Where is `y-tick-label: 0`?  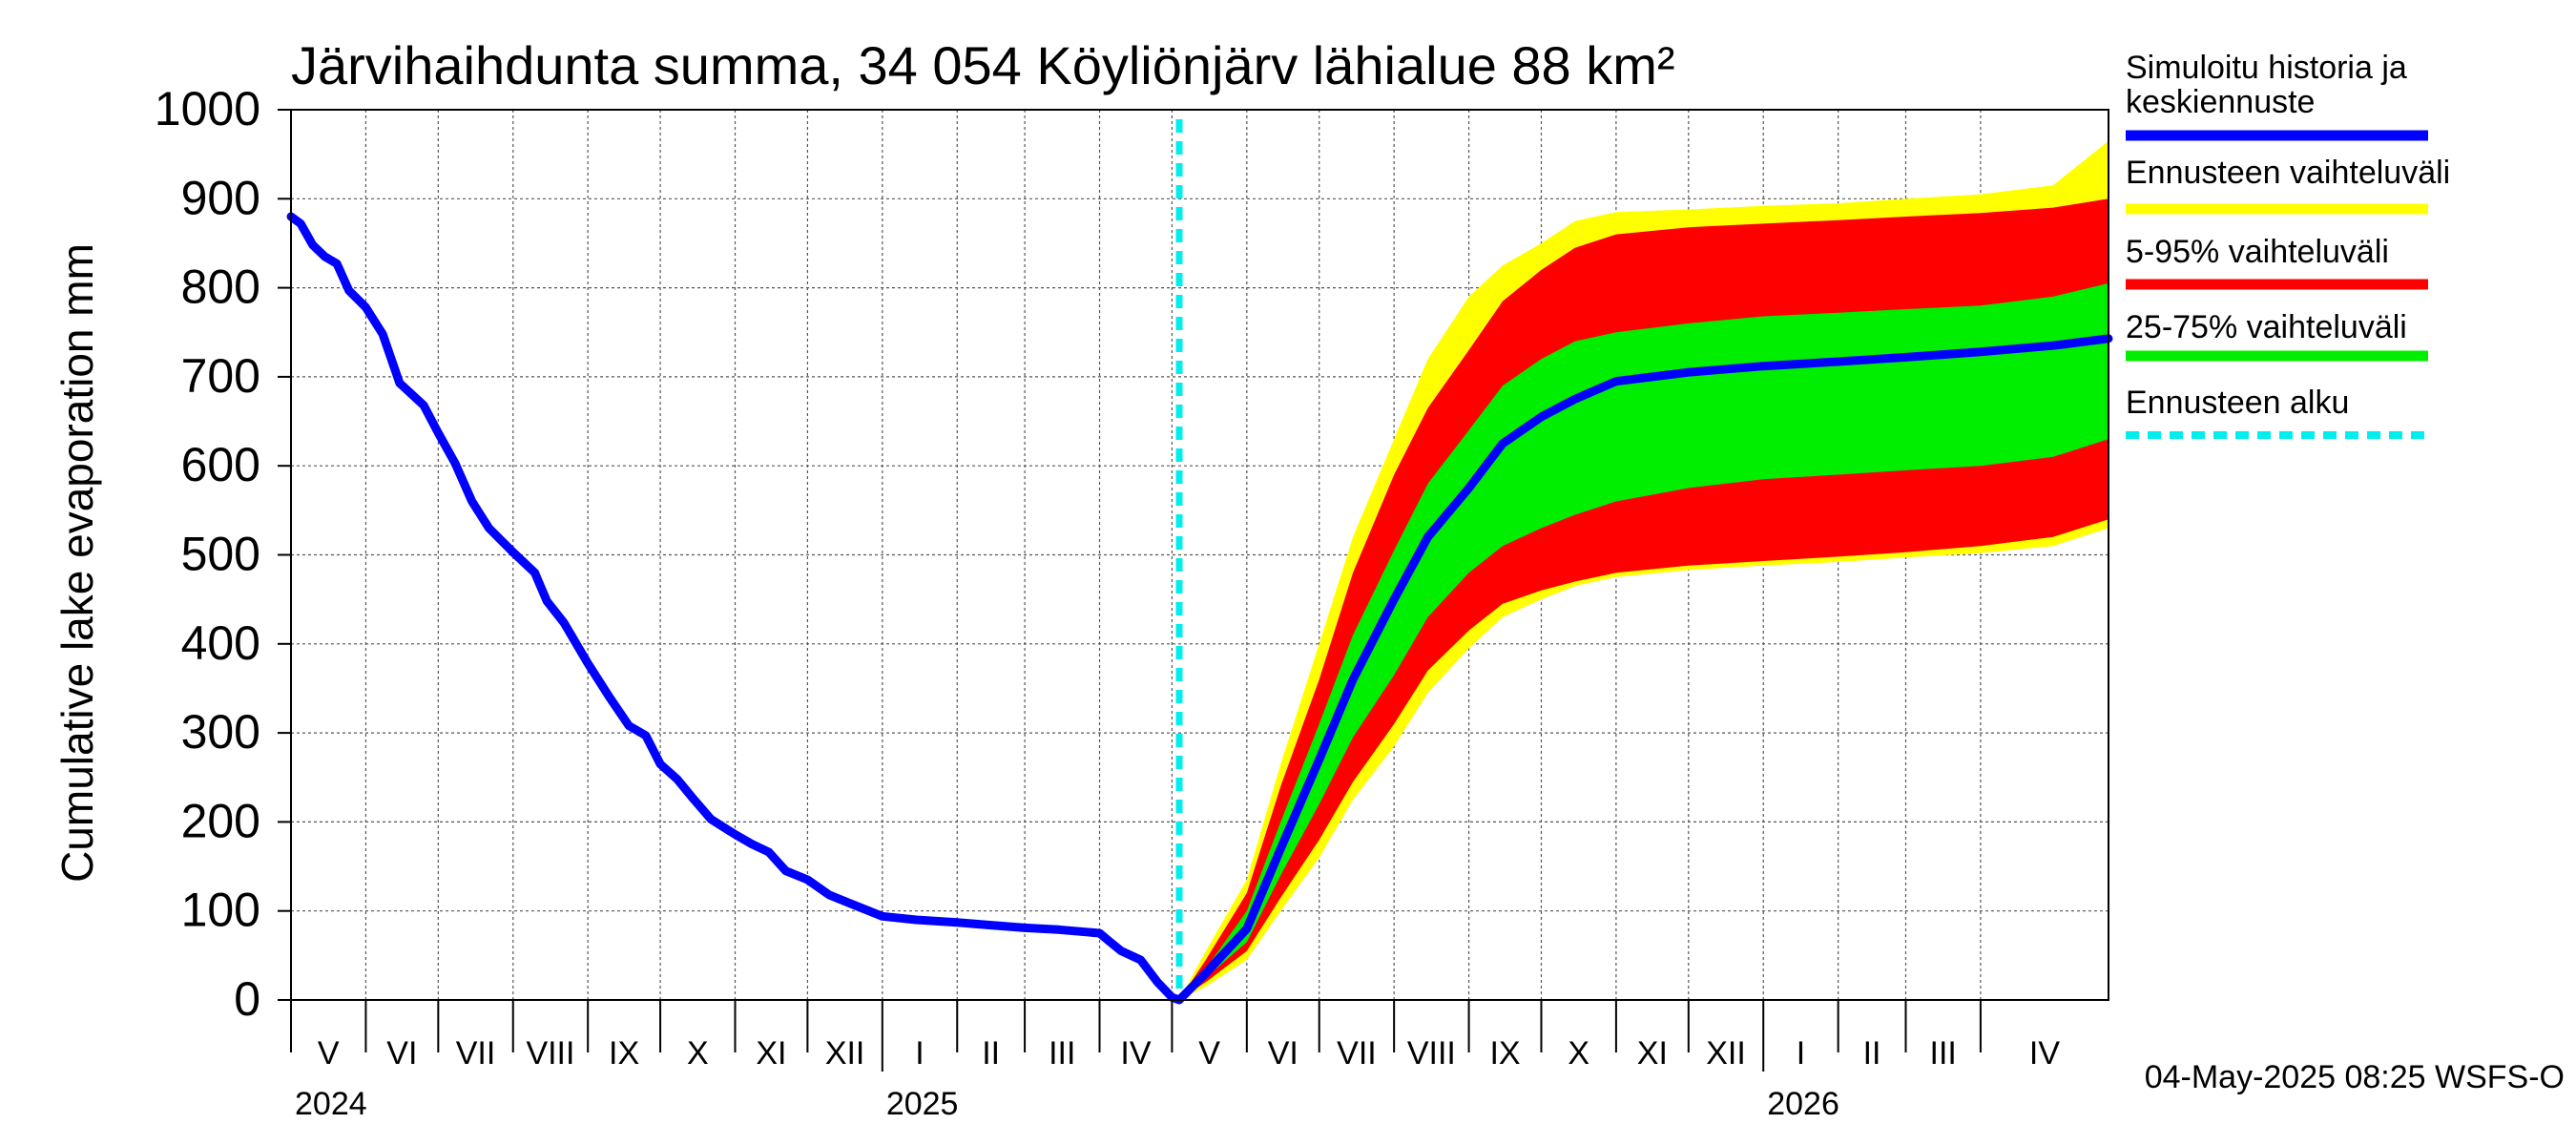
y-tick-label: 0 is located at coordinates (247, 999).